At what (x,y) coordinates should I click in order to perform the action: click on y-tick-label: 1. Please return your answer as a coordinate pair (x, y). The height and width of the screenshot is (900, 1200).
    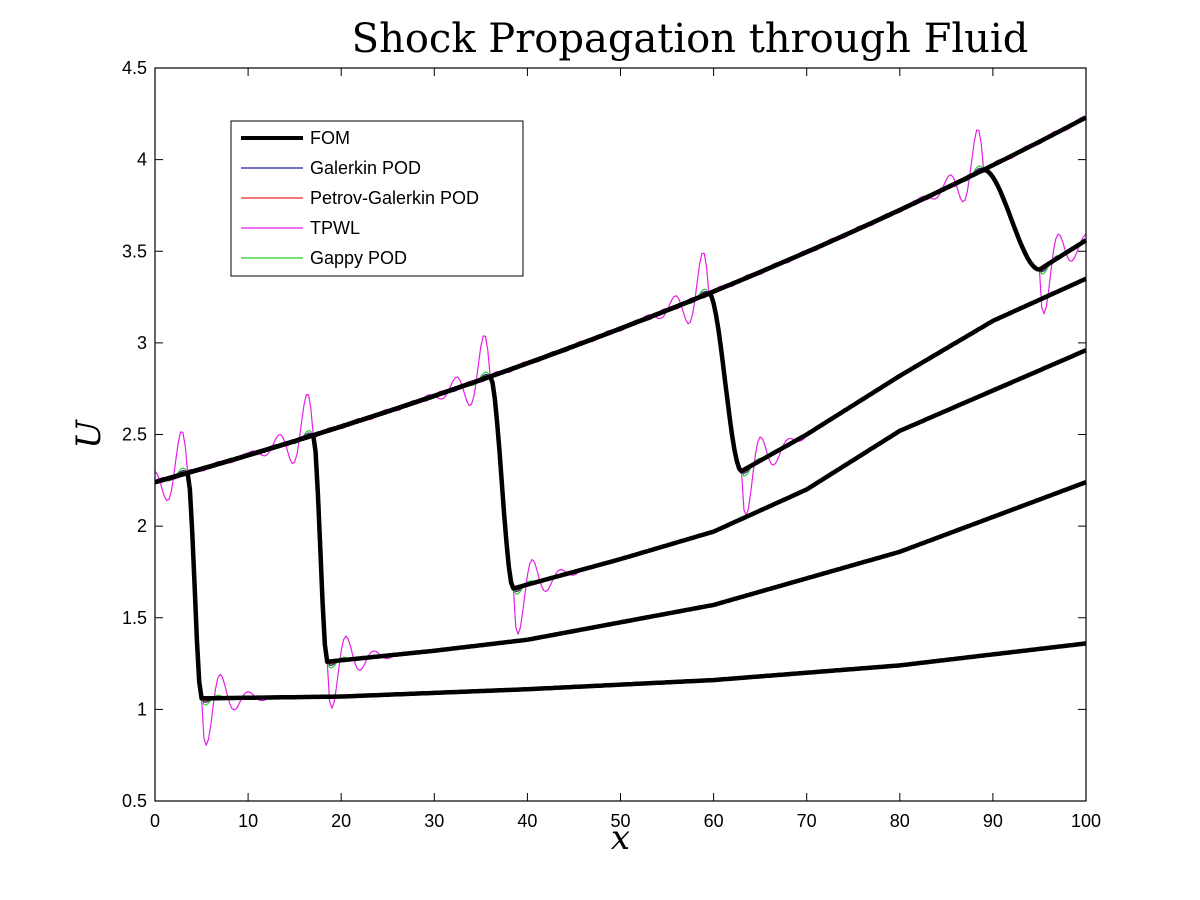
    Looking at the image, I should click on (142, 709).